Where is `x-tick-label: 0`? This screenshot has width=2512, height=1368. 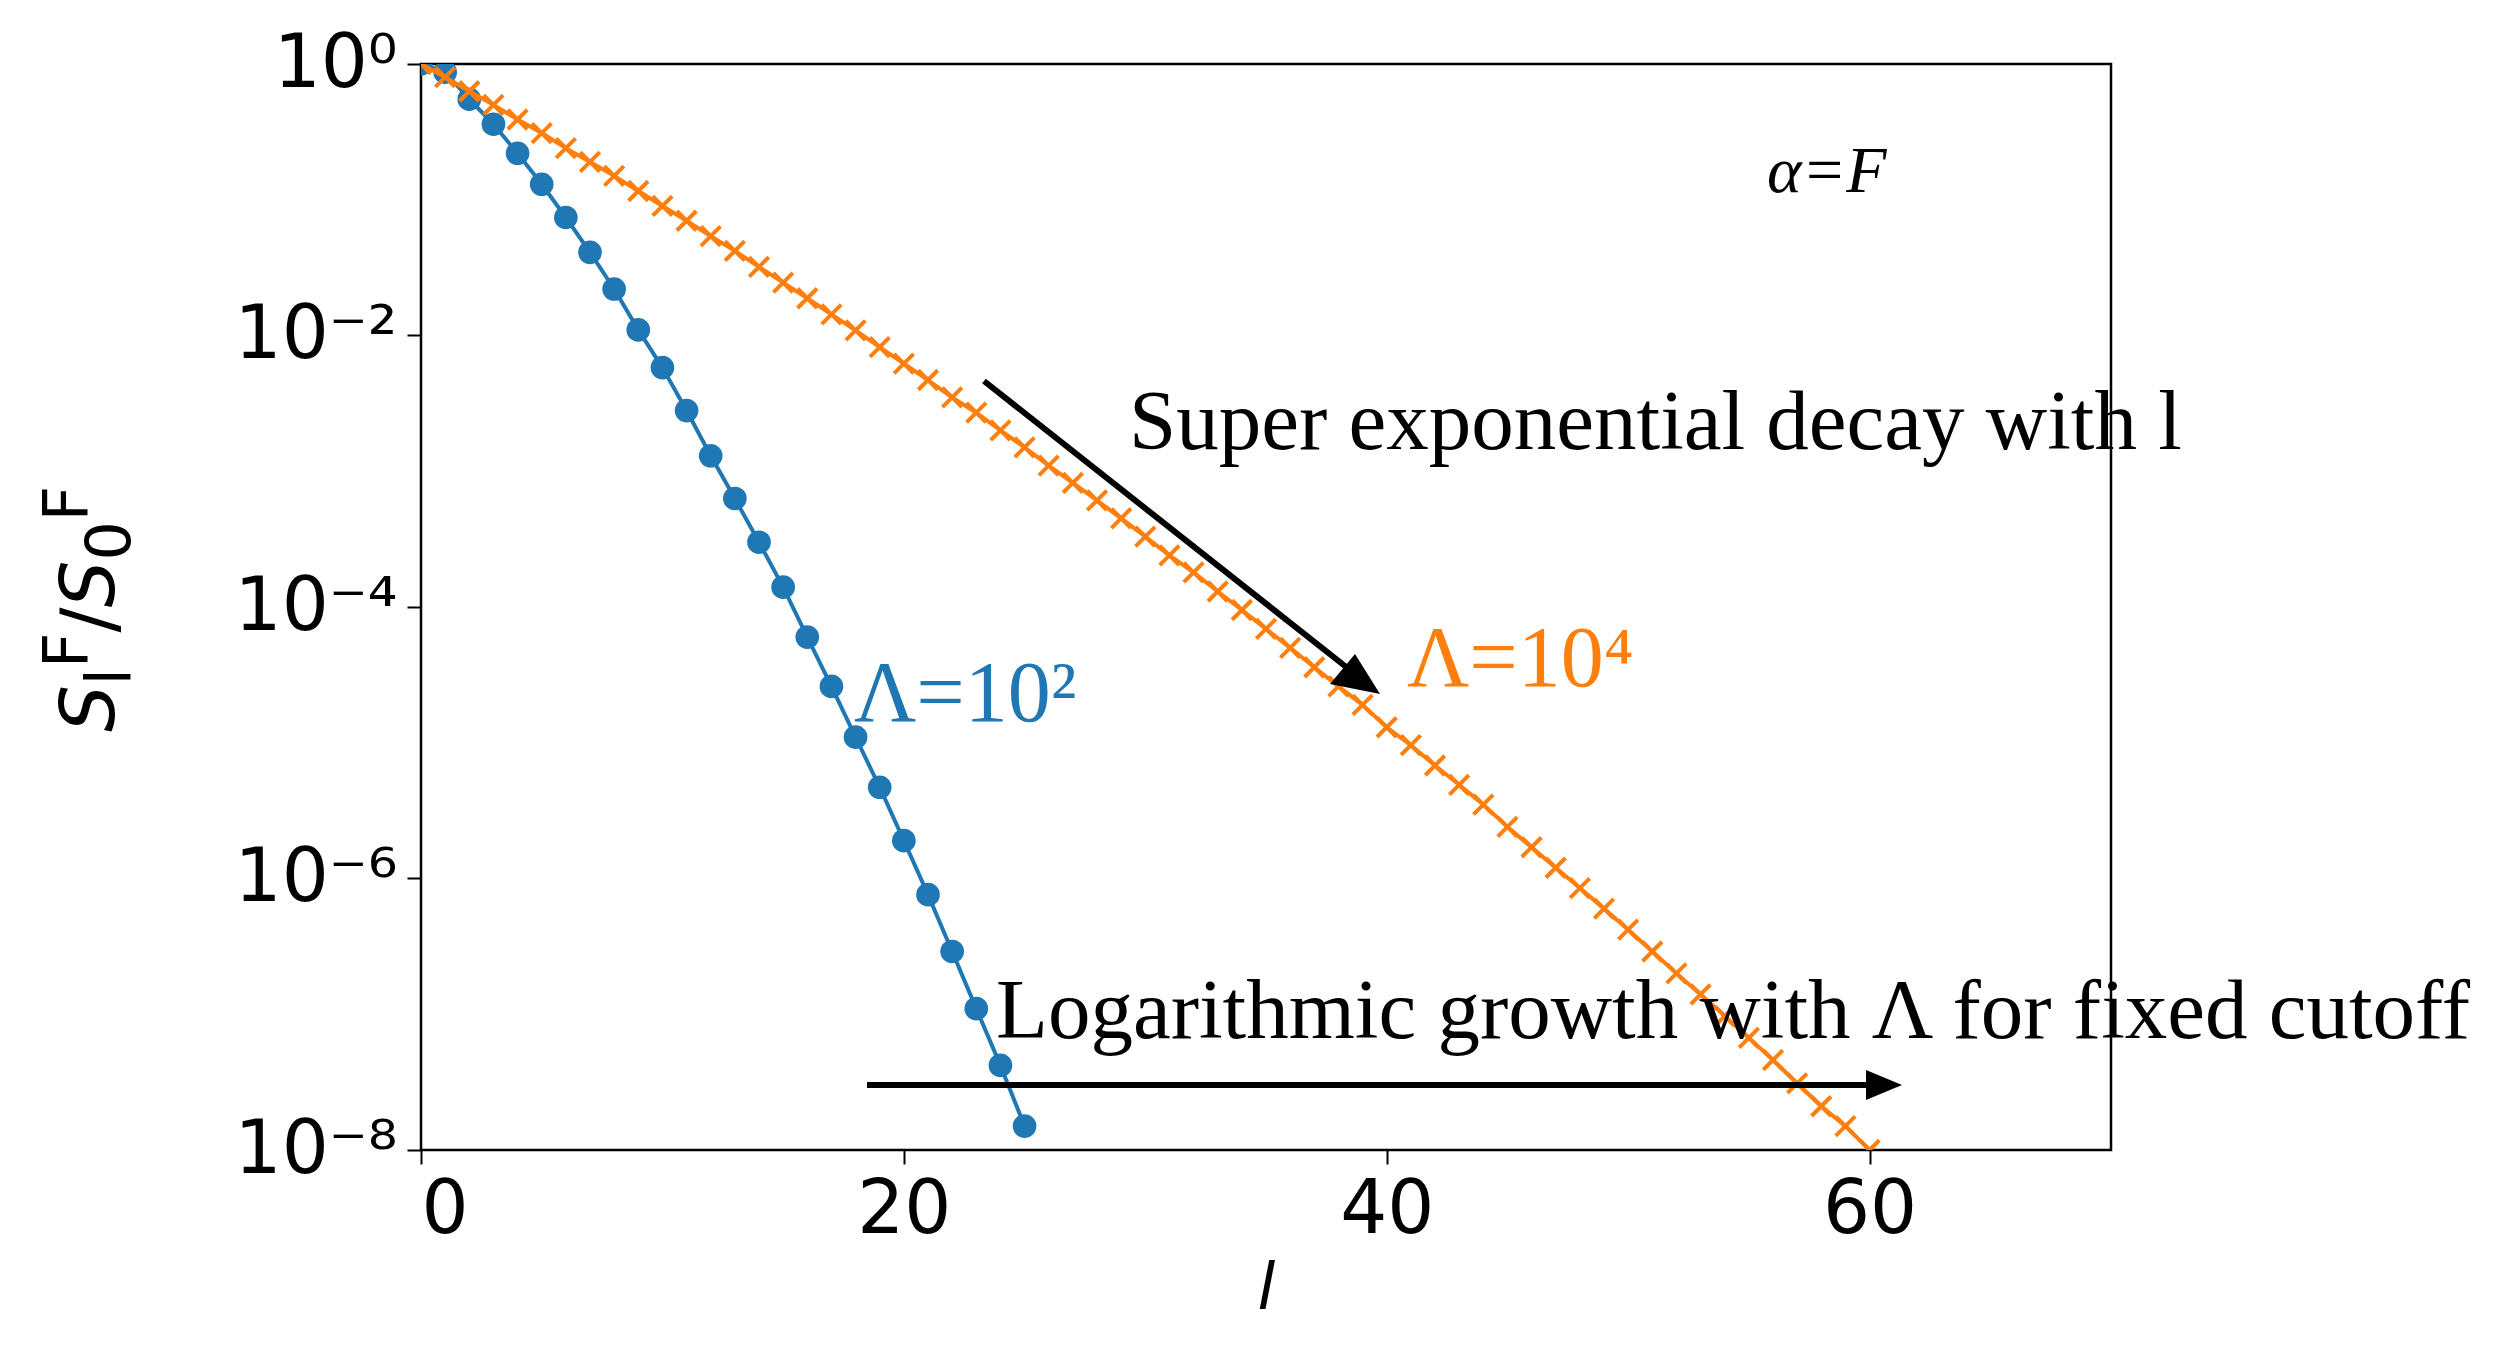 x-tick-label: 0 is located at coordinates (445, 1206).